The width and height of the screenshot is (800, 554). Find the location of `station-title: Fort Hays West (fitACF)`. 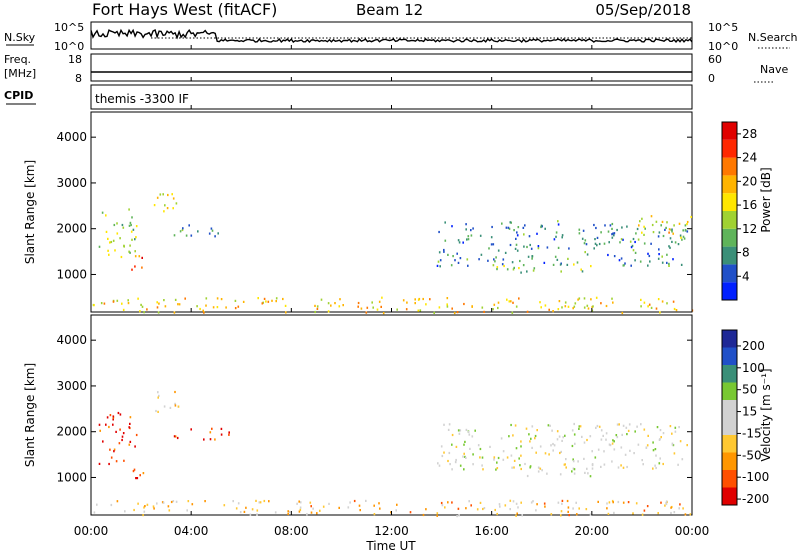

station-title: Fort Hays West (fitACF) is located at coordinates (184, 9).